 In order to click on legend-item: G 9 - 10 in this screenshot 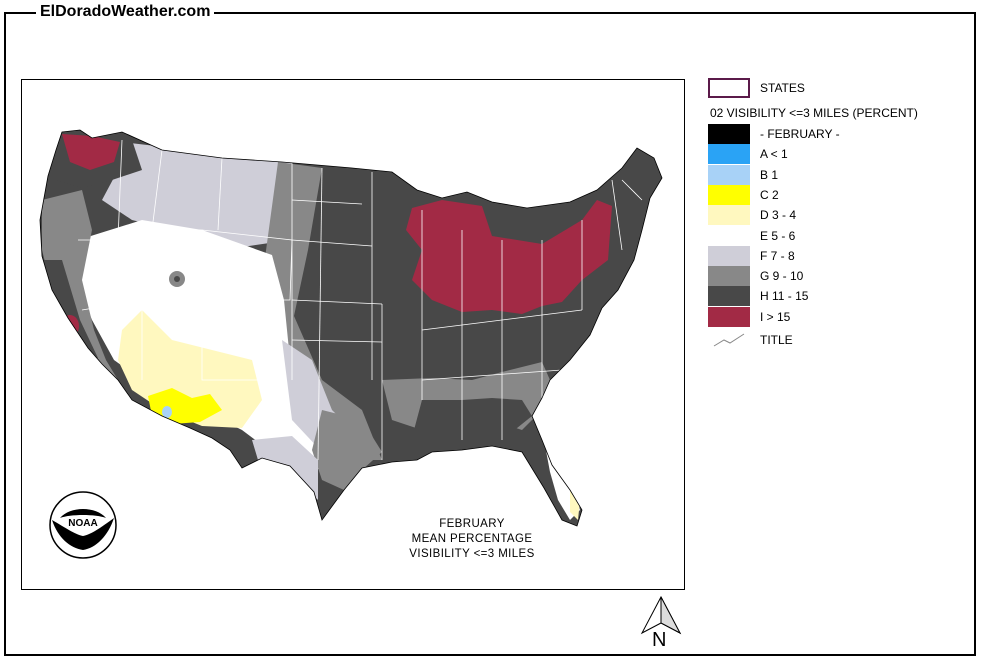, I will do `click(756, 276)`.